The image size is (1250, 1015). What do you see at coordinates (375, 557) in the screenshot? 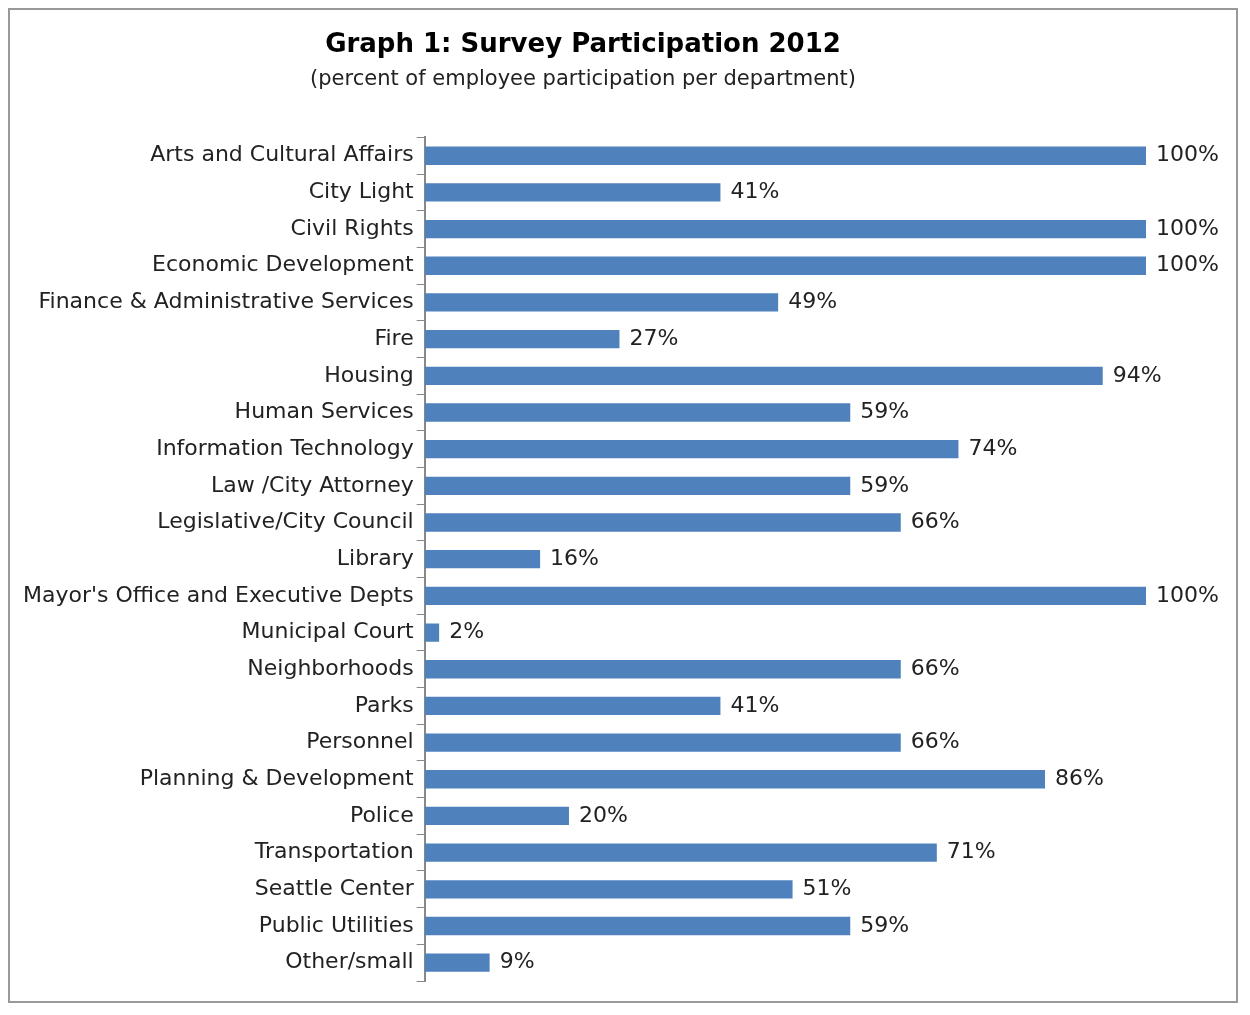
I see `y-tick-label: Library` at bounding box center [375, 557].